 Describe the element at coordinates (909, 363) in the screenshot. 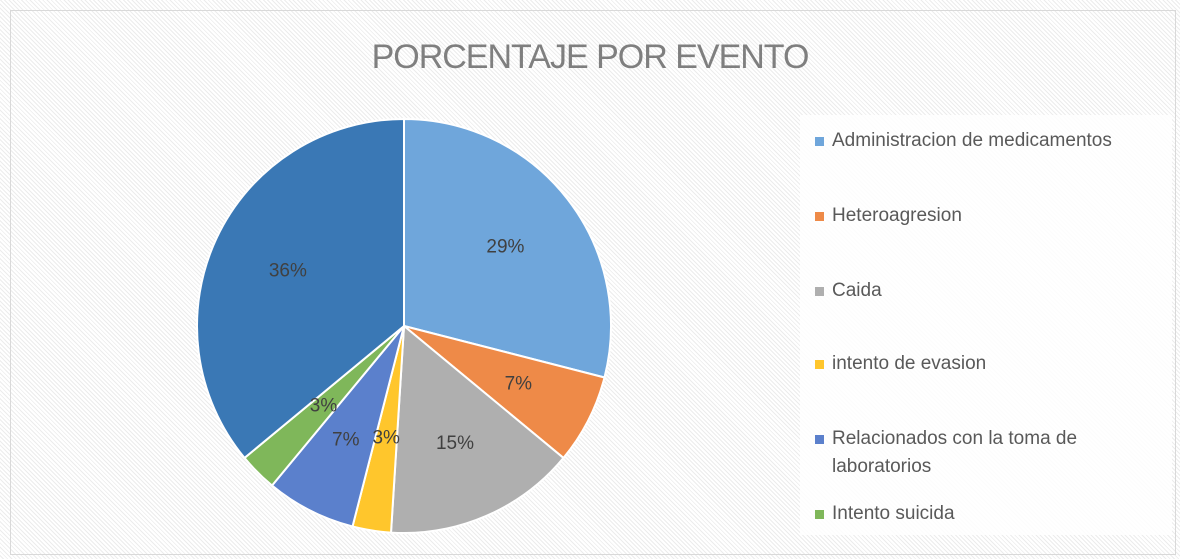

I see `legend-label: intento de evasion` at that location.